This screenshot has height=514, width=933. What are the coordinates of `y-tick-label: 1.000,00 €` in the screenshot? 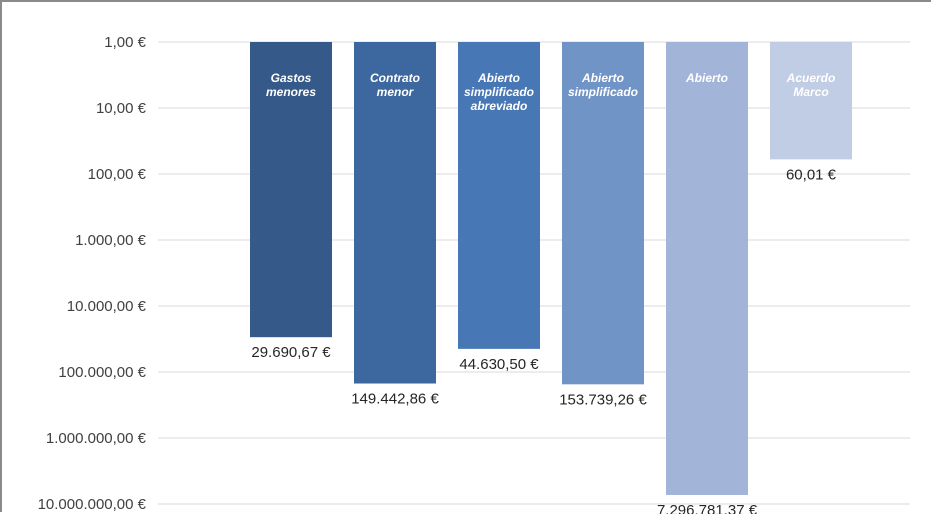 It's located at (111, 240).